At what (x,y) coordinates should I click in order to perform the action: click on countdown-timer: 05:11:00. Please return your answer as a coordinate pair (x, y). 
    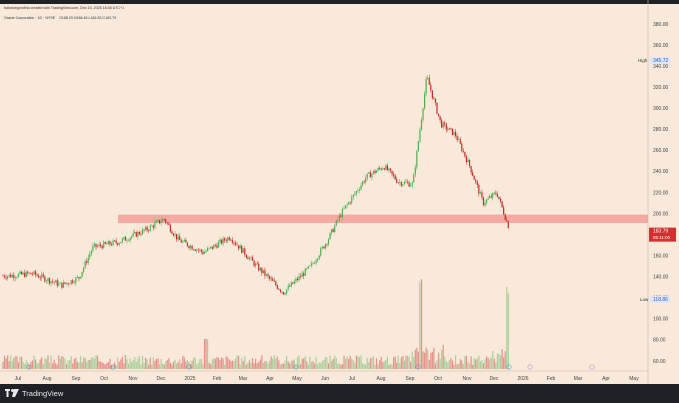
    Looking at the image, I should click on (662, 237).